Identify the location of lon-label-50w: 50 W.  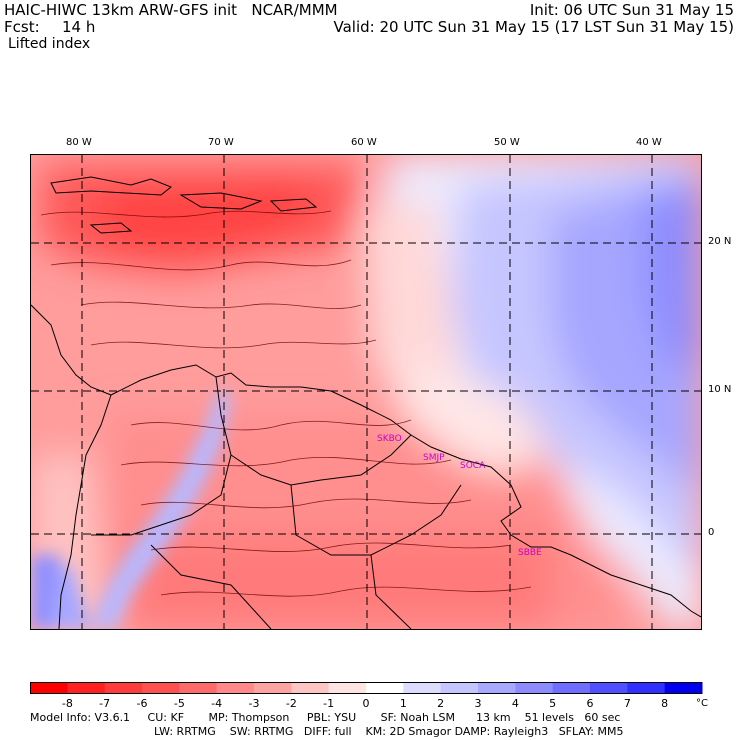
(507, 142).